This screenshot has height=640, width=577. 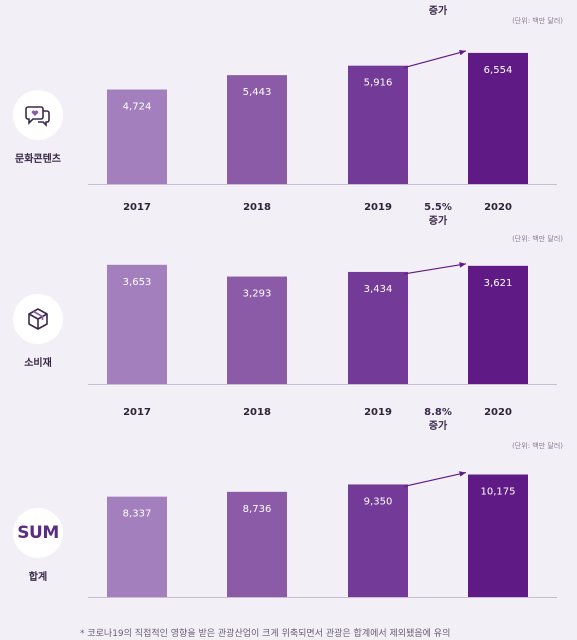 What do you see at coordinates (438, 1) in the screenshot?
I see `growth-rate-label: 10.8%` at bounding box center [438, 1].